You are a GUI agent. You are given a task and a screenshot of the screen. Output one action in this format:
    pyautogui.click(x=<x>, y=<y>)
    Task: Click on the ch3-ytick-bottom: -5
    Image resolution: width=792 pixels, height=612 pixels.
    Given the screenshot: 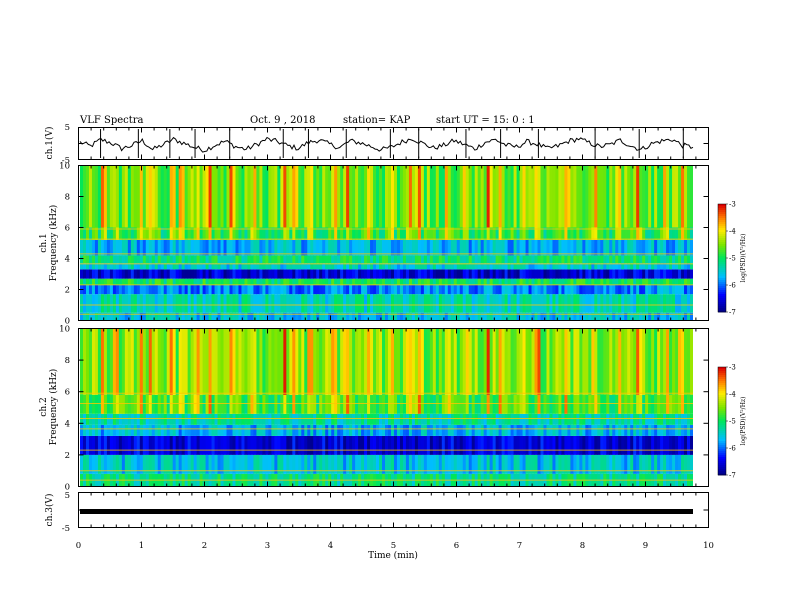 What is the action you would take?
    pyautogui.click(x=66, y=529)
    